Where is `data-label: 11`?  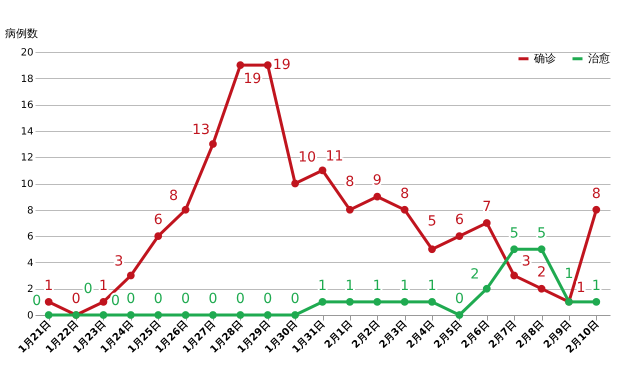
data-label: 11 is located at coordinates (335, 156).